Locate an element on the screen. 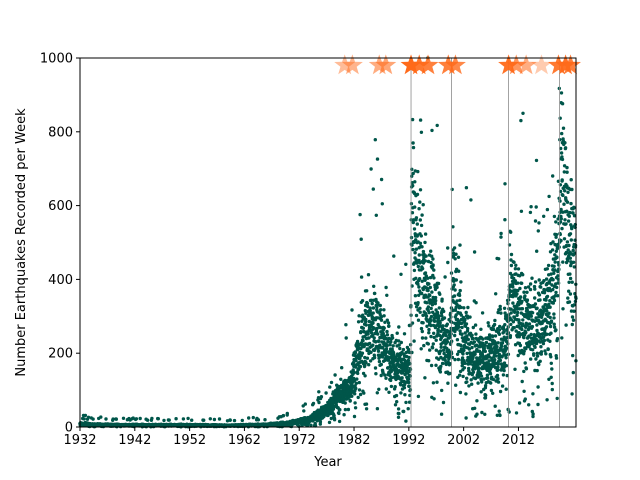  x-axis-ticks: 1932 1942 1952 1962 1972 1982 1992 2002 2012 is located at coordinates (299, 437).